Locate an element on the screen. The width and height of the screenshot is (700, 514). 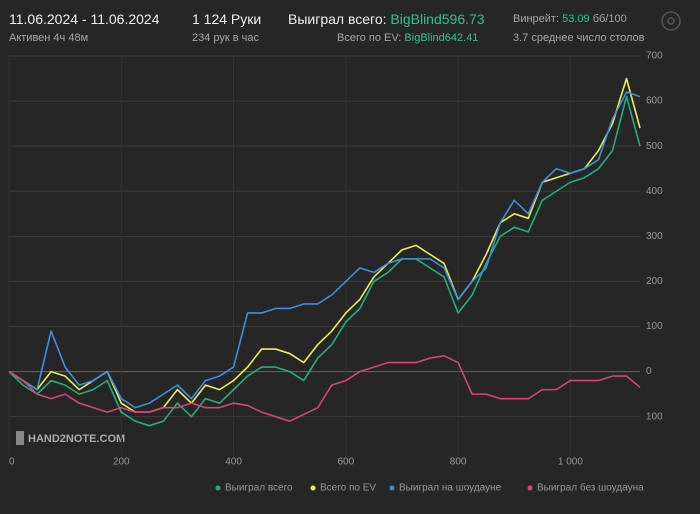
winrate: Винрейт: 53.09 бб/100 is located at coordinates (570, 19).